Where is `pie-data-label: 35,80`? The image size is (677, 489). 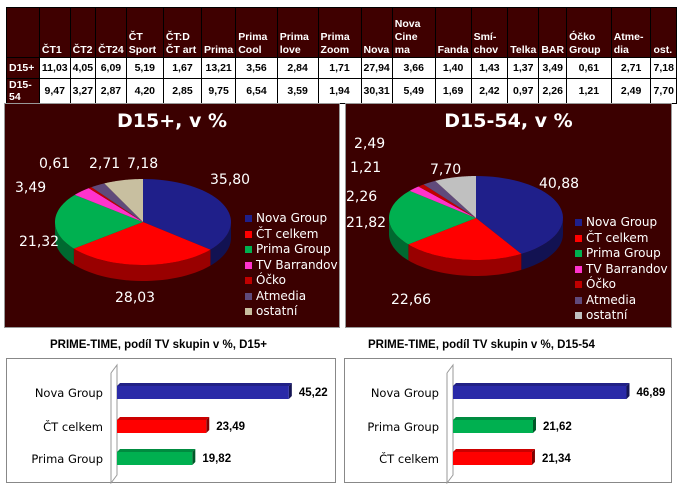
pie-data-label: 35,80 is located at coordinates (230, 180).